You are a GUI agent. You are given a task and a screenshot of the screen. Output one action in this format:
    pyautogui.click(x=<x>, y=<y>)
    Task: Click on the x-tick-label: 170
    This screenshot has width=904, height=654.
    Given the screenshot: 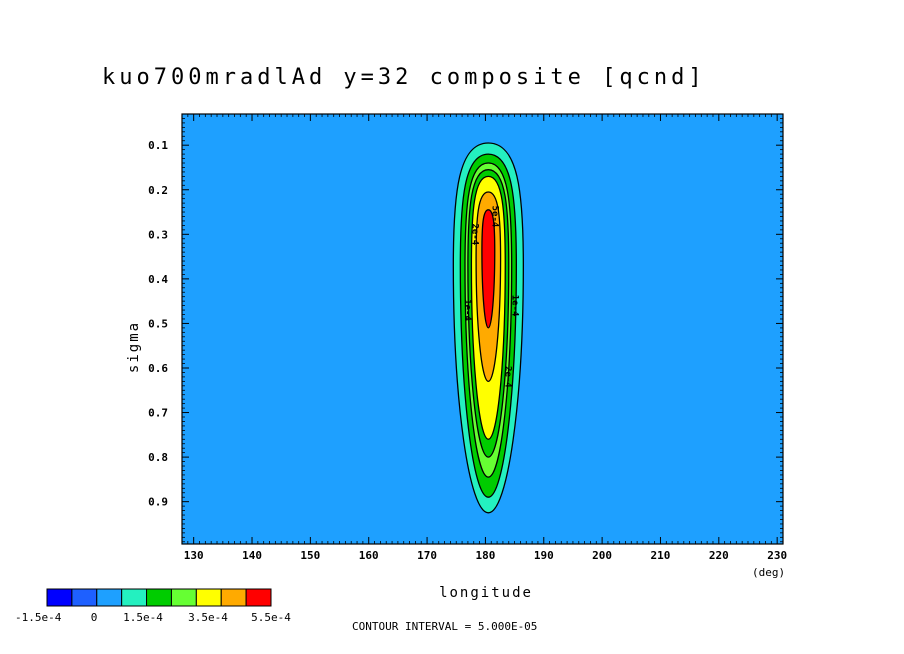 What is the action you would take?
    pyautogui.click(x=427, y=555)
    